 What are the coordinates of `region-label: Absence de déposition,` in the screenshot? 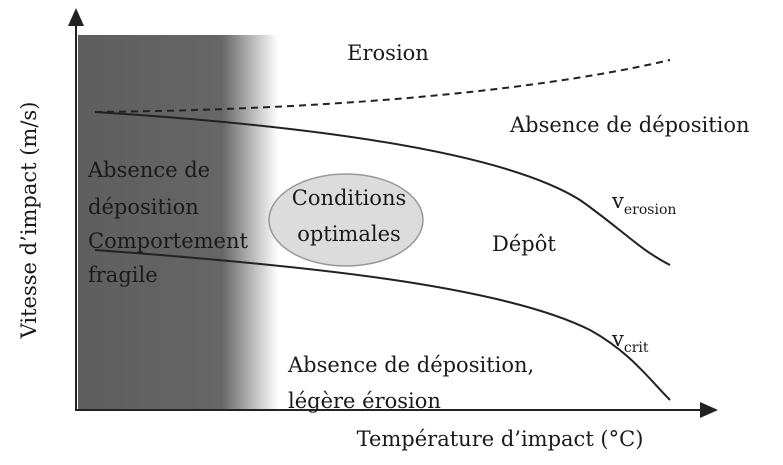 It's located at (410, 365).